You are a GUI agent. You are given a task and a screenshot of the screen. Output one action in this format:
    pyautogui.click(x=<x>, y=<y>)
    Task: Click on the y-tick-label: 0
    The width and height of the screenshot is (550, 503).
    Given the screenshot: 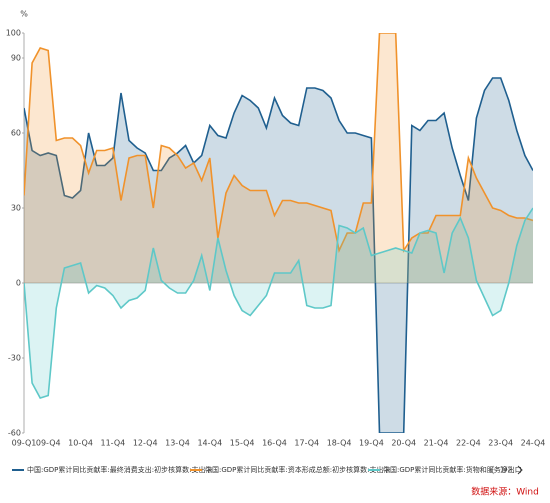 What is the action you would take?
    pyautogui.click(x=18, y=283)
    